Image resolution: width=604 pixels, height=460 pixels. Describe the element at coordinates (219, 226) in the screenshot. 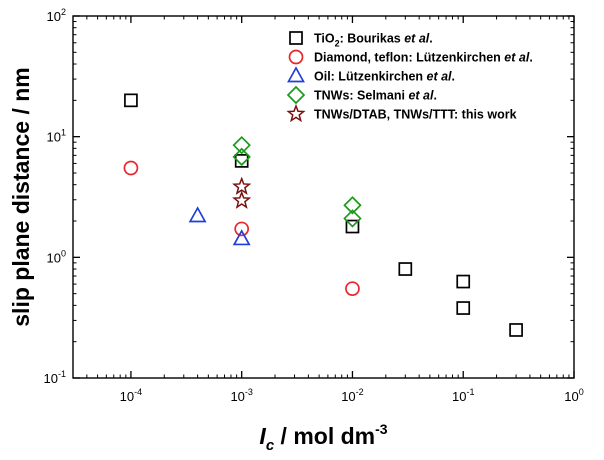

I see `series-triangle` at that location.